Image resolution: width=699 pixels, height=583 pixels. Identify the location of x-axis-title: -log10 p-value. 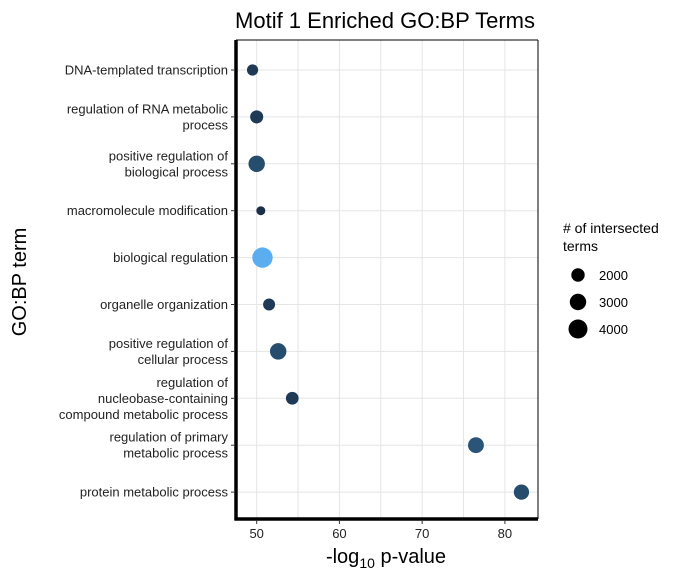
(386, 558).